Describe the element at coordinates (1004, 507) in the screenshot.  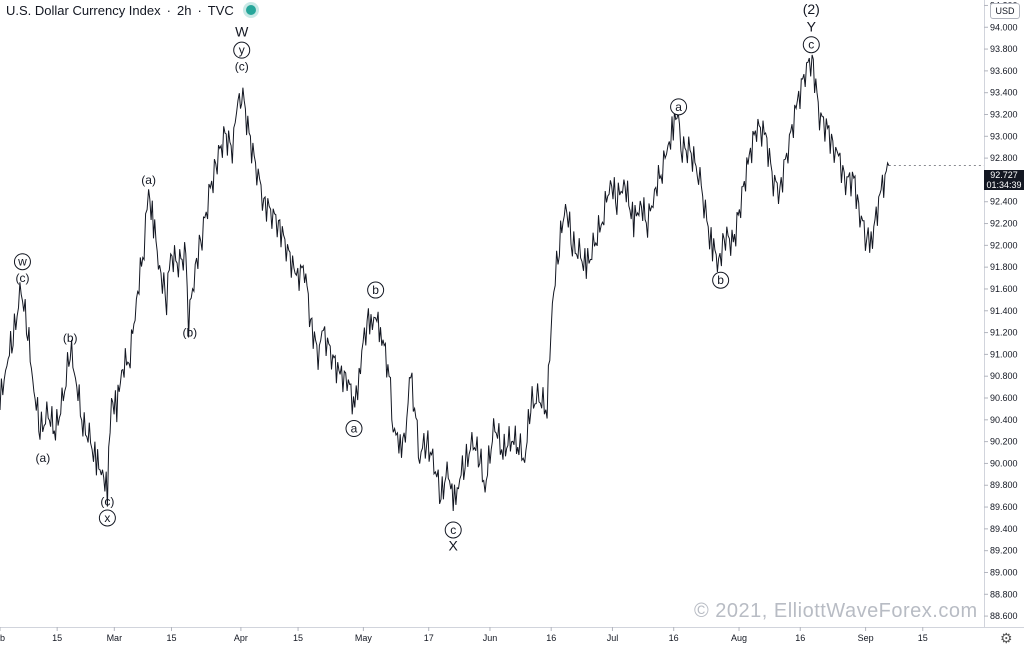
I see `price-axis-label: 89.600` at that location.